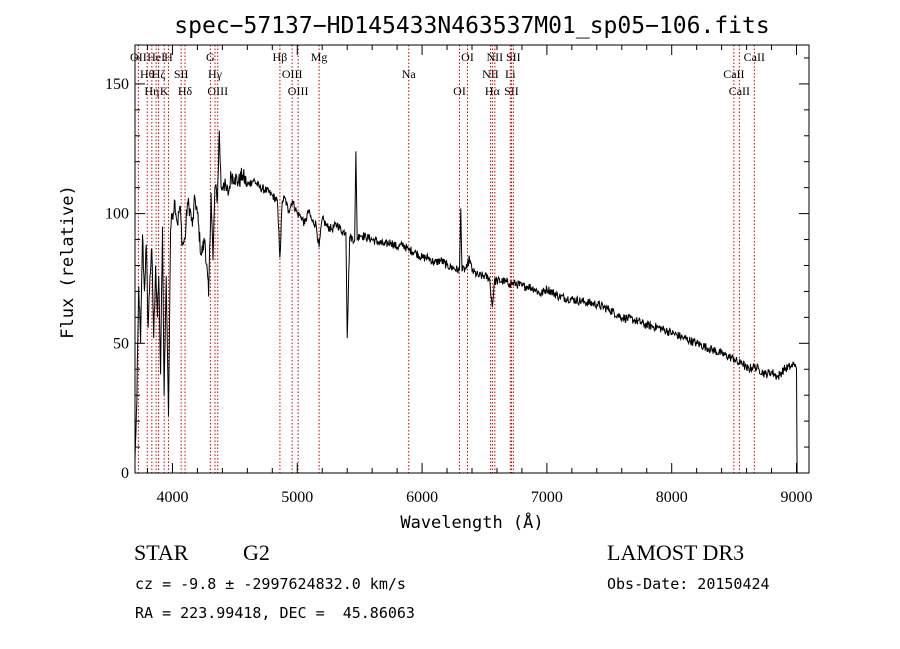 Image resolution: width=900 pixels, height=649 pixels. Describe the element at coordinates (797, 497) in the screenshot. I see `x-tick-label: 9000` at that location.